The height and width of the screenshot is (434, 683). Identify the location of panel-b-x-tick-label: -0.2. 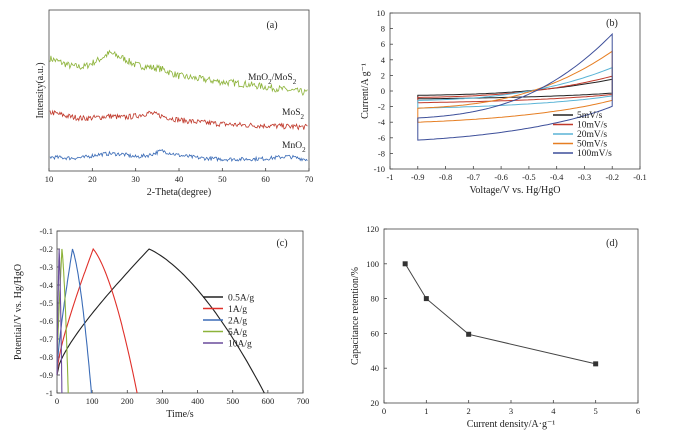
(611, 177).